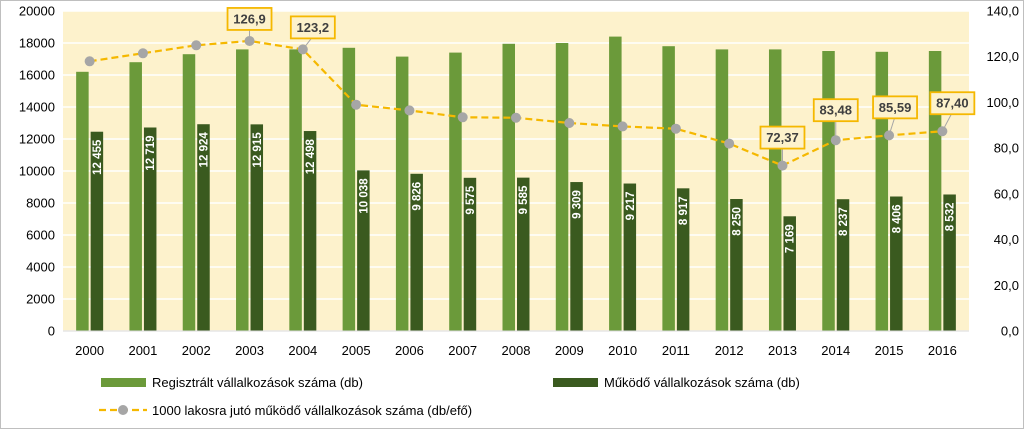 This screenshot has width=1024, height=429. What do you see at coordinates (123, 410) in the screenshot?
I see `legend-swatch-marker` at bounding box center [123, 410].